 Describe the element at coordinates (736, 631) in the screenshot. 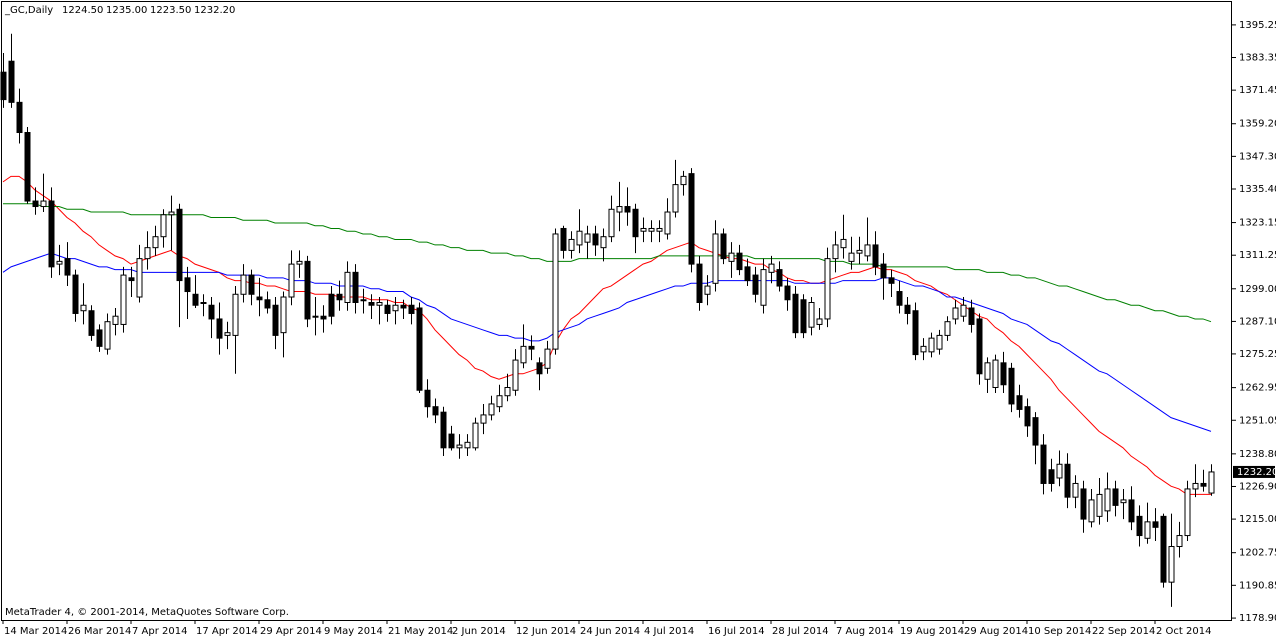

I see `x-tick-label: 16 Jul 2014` at that location.